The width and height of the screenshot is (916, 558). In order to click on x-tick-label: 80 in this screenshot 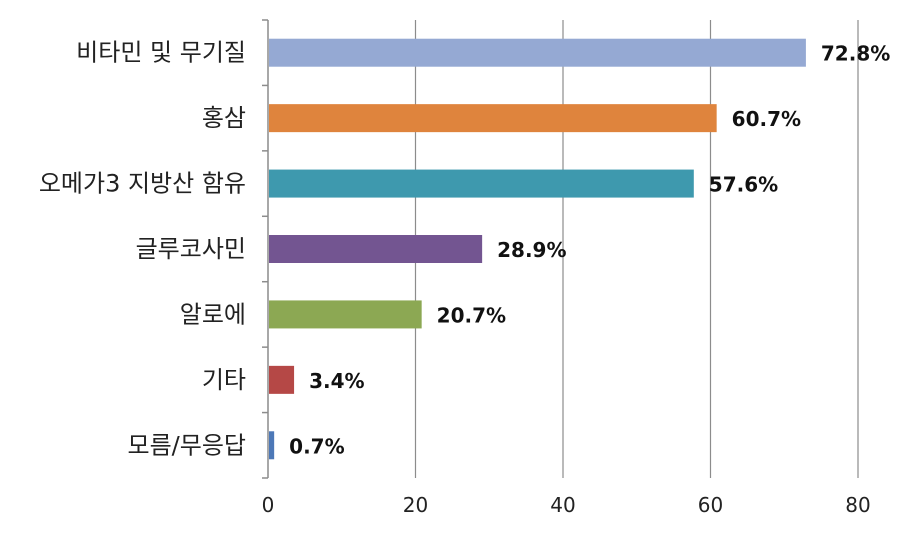, I will do `click(857, 505)`.